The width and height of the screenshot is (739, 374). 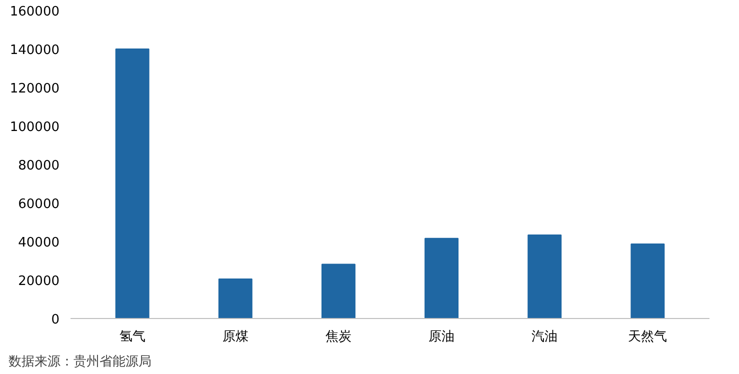 What do you see at coordinates (132, 337) in the screenshot?
I see `x-tick-label: 氢气` at bounding box center [132, 337].